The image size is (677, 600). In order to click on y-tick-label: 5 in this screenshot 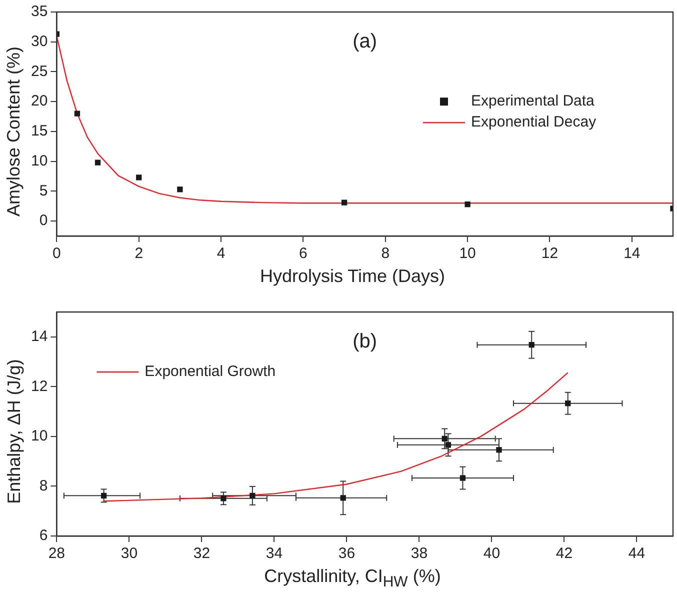, I will do `click(43, 191)`.